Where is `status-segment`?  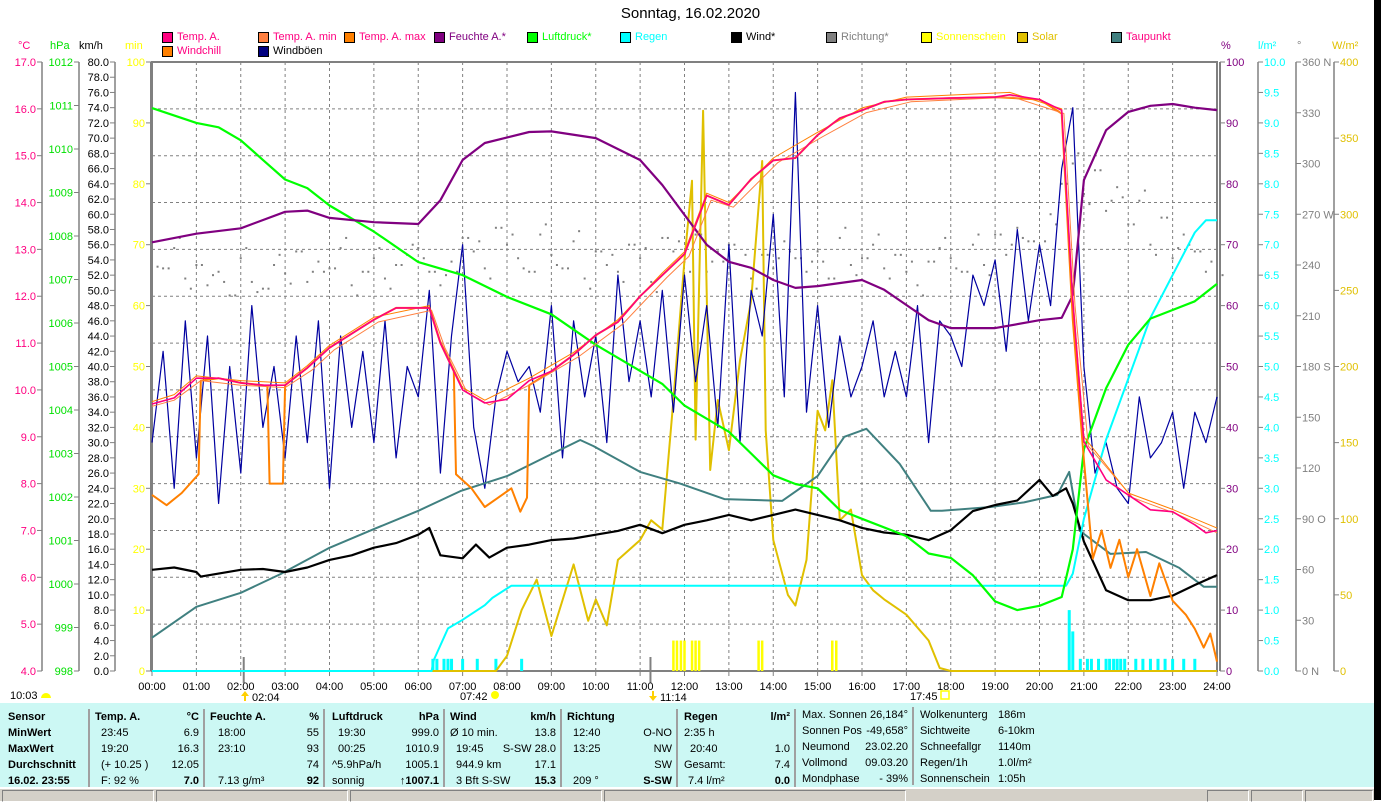
status-segment is located at coordinates (252, 796).